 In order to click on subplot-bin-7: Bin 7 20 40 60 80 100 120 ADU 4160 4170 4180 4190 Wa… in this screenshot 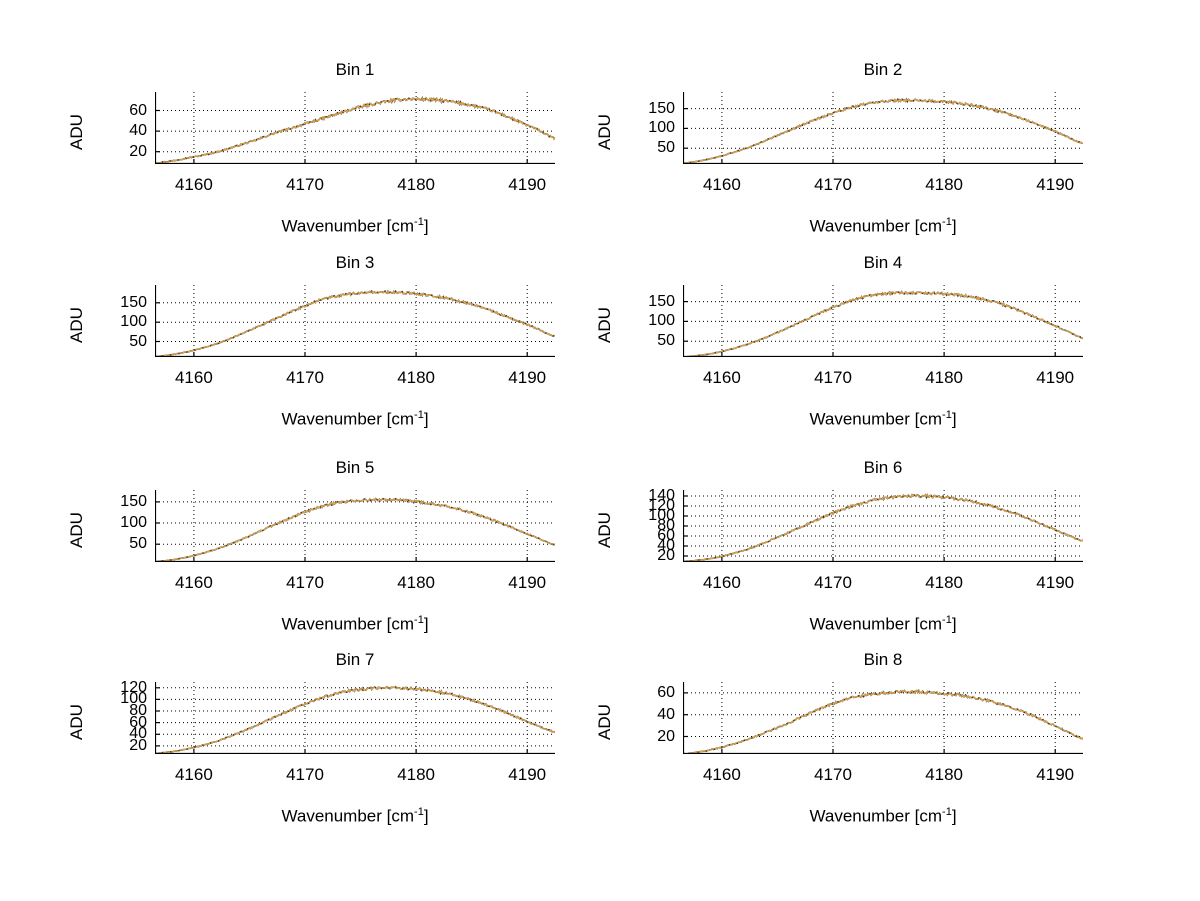, I will do `click(300, 738)`.